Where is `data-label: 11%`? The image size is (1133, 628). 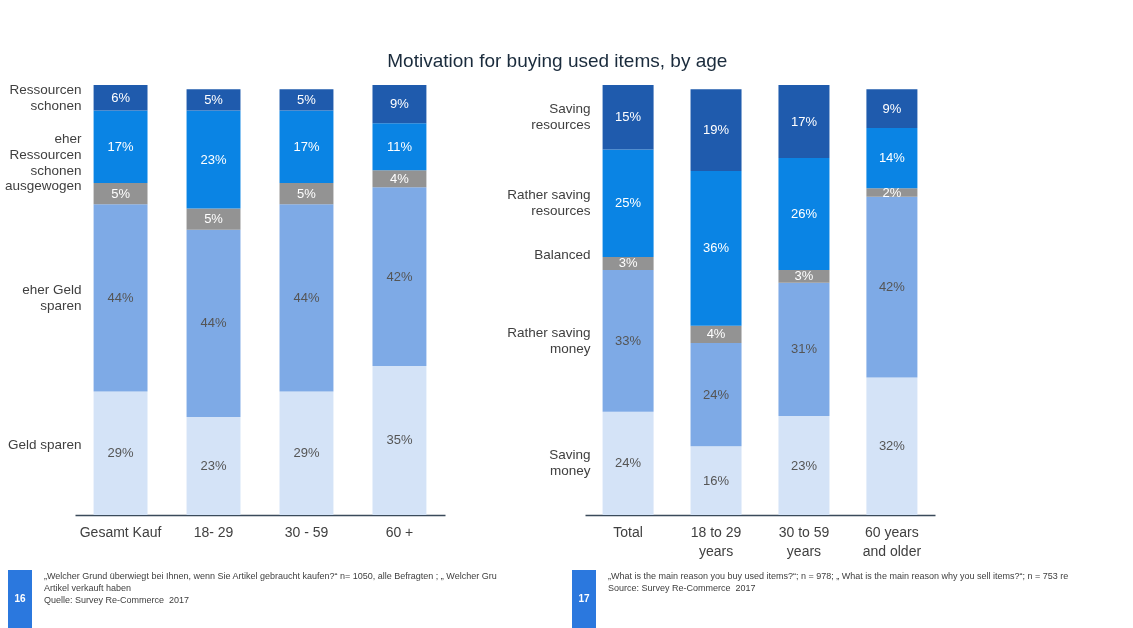 data-label: 11% is located at coordinates (399, 146).